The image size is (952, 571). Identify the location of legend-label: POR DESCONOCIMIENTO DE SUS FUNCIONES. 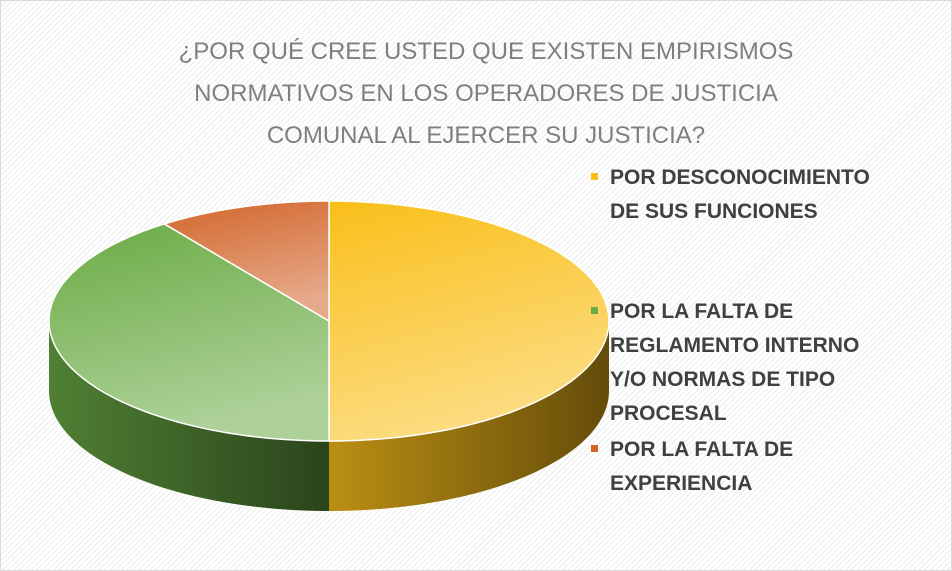
(740, 194).